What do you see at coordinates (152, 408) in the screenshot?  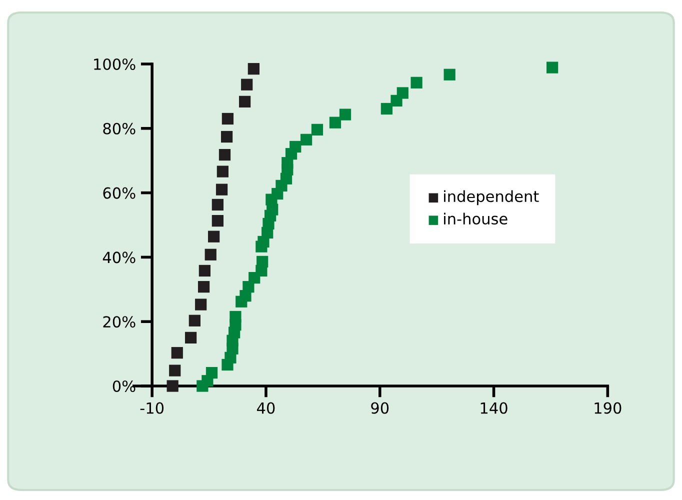 I see `x-tick-label: -10` at bounding box center [152, 408].